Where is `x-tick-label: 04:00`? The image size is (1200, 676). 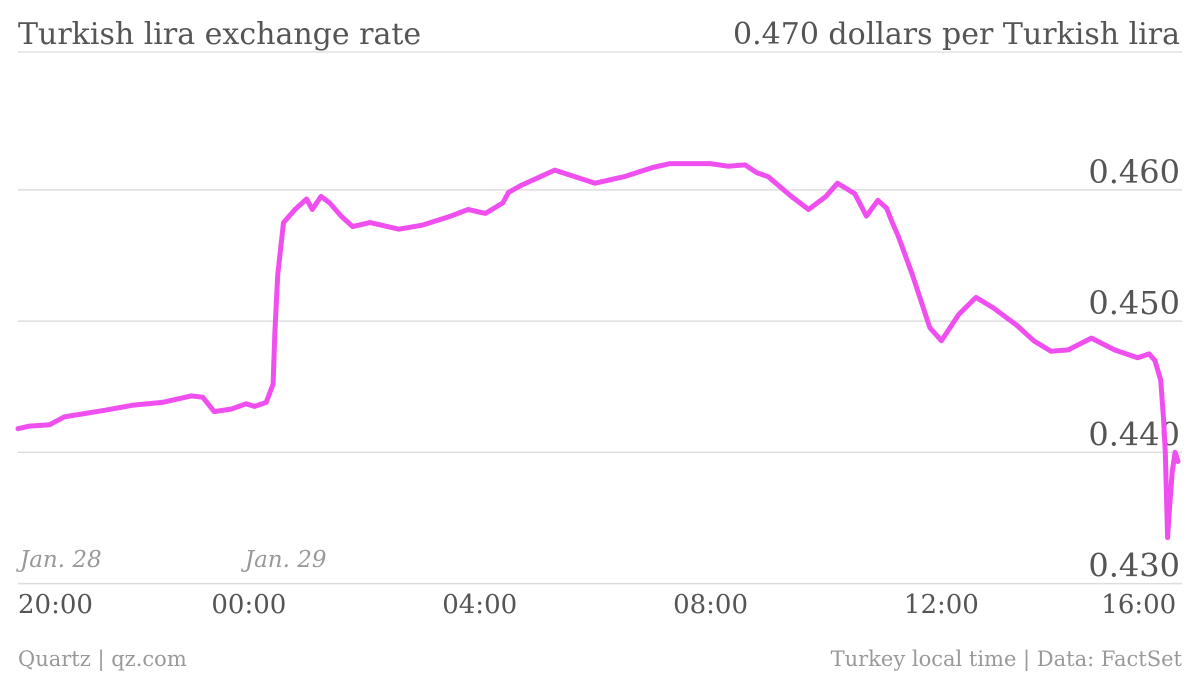
x-tick-label: 04:00 is located at coordinates (479, 605).